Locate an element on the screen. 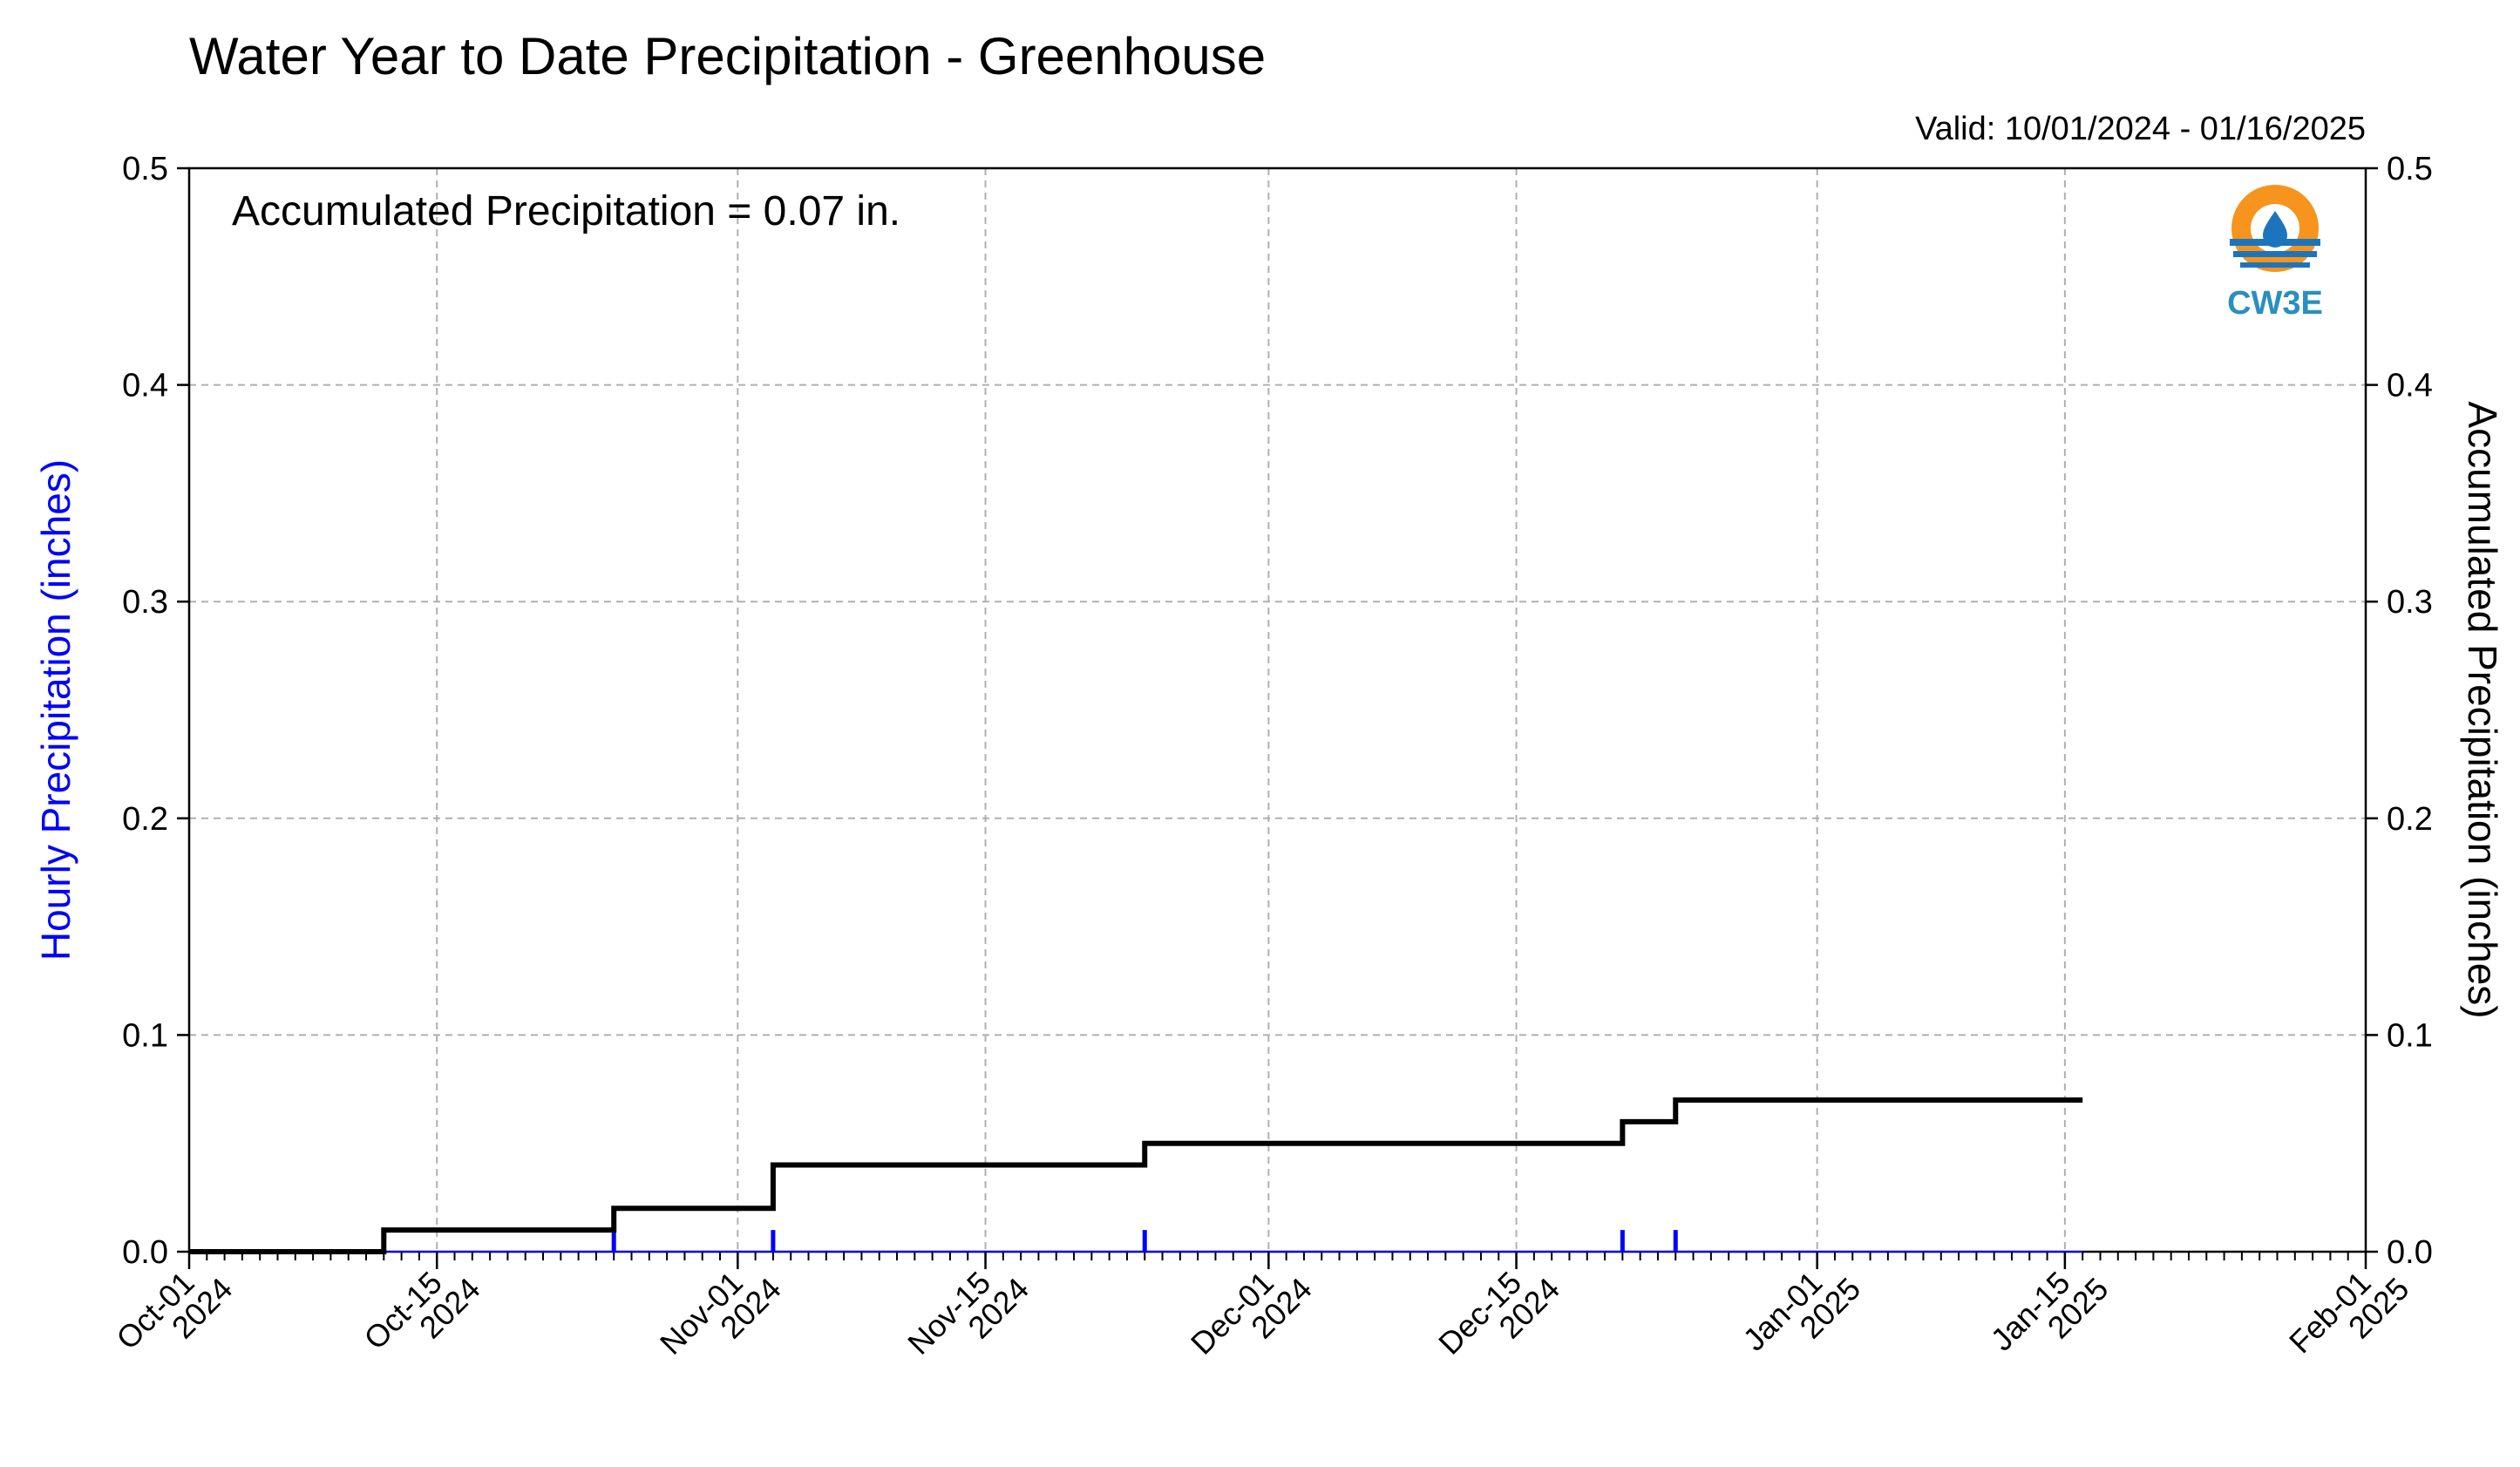  y-left-tick-label: 0.1 is located at coordinates (145, 1035).